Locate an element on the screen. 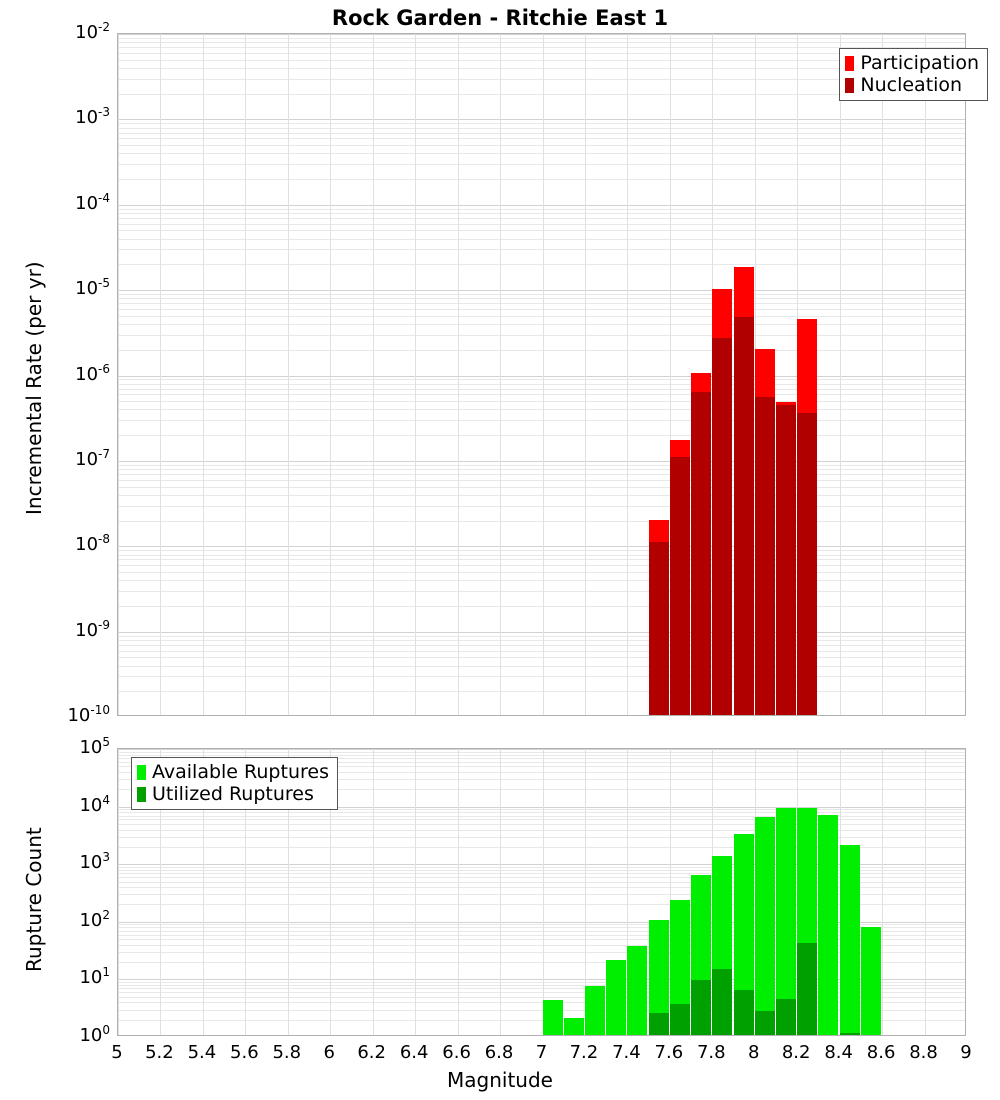  x-tick-label: 5 is located at coordinates (117, 1052).